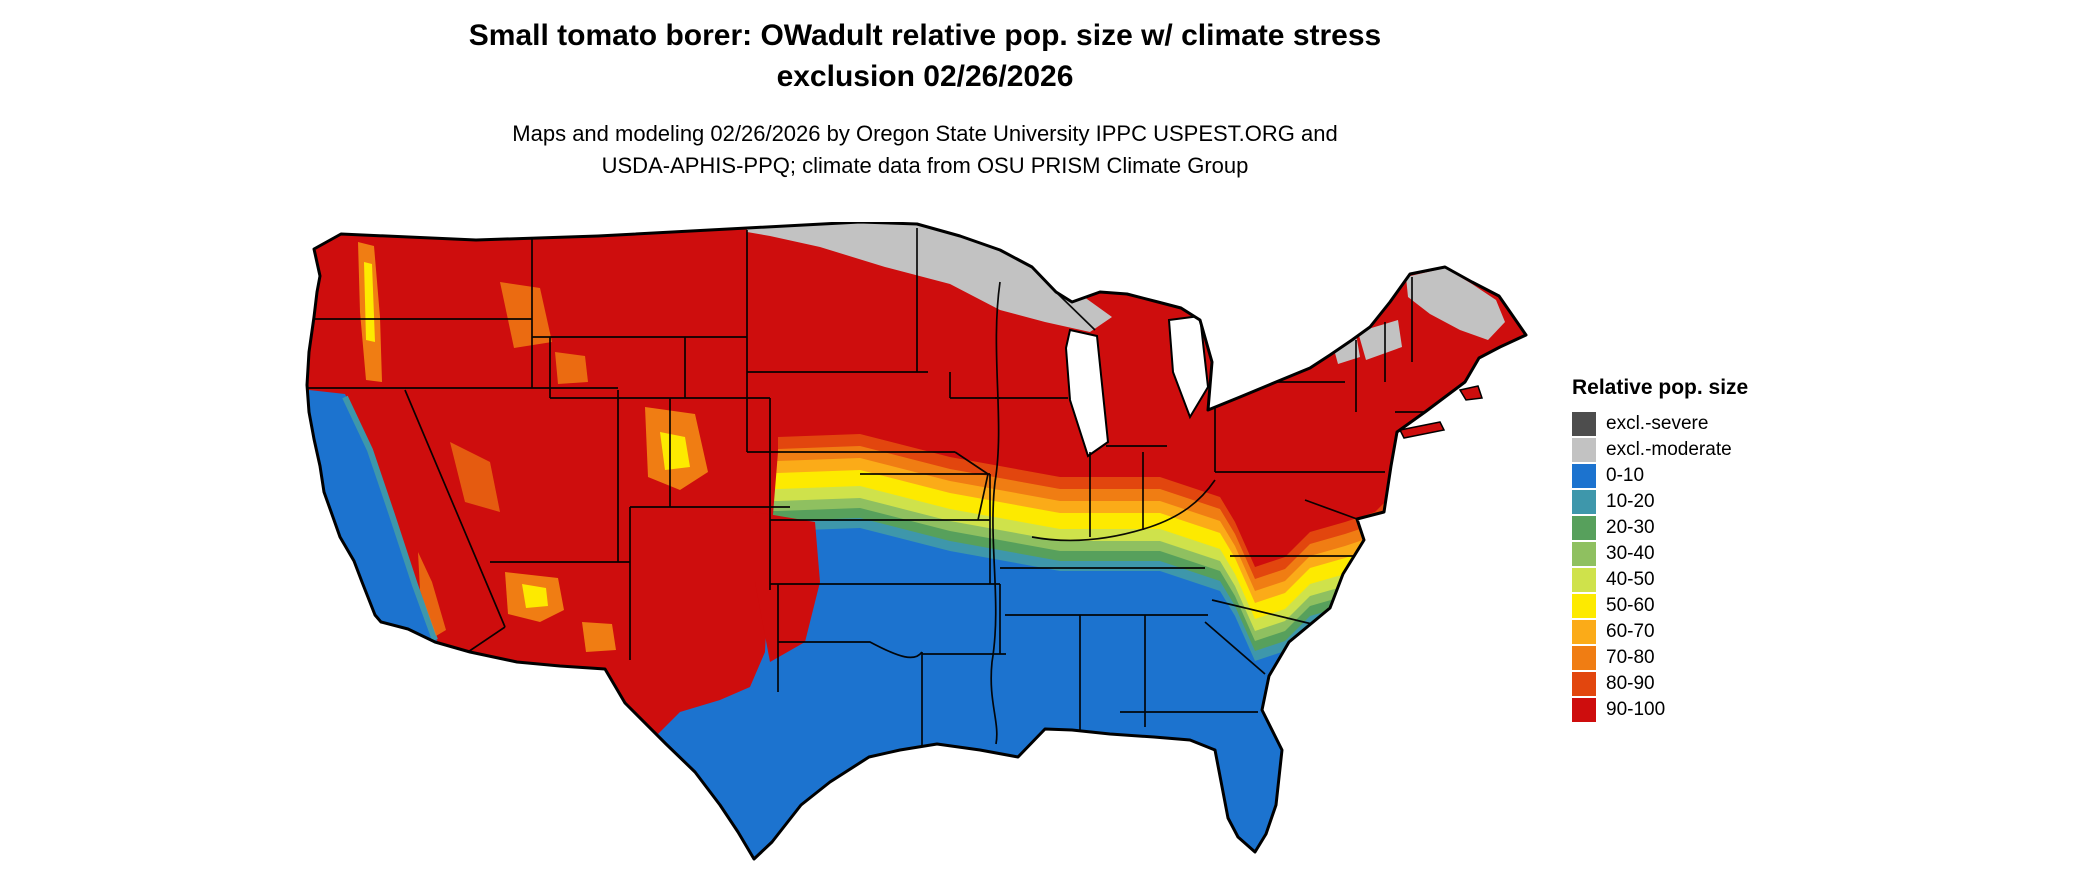  Describe the element at coordinates (675, 451) in the screenshot. I see `region-colorado-rockies-yellow` at that location.